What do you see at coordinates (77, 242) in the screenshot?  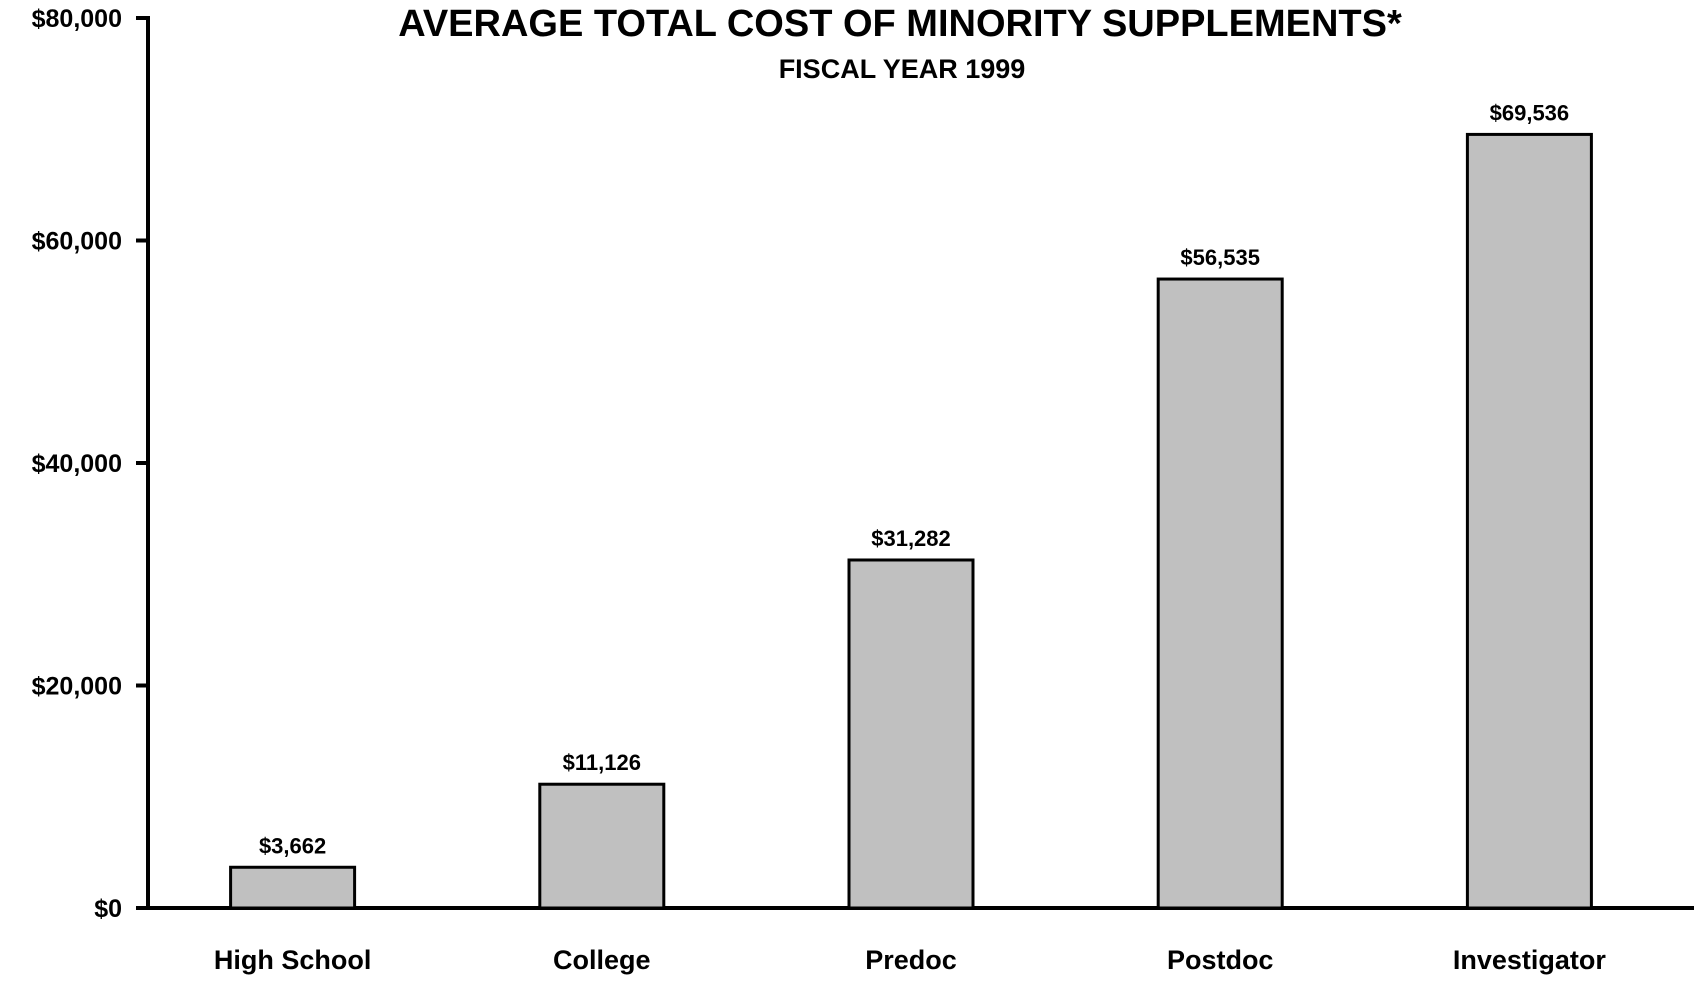 I see `y-tick-label: $60,000` at bounding box center [77, 242].